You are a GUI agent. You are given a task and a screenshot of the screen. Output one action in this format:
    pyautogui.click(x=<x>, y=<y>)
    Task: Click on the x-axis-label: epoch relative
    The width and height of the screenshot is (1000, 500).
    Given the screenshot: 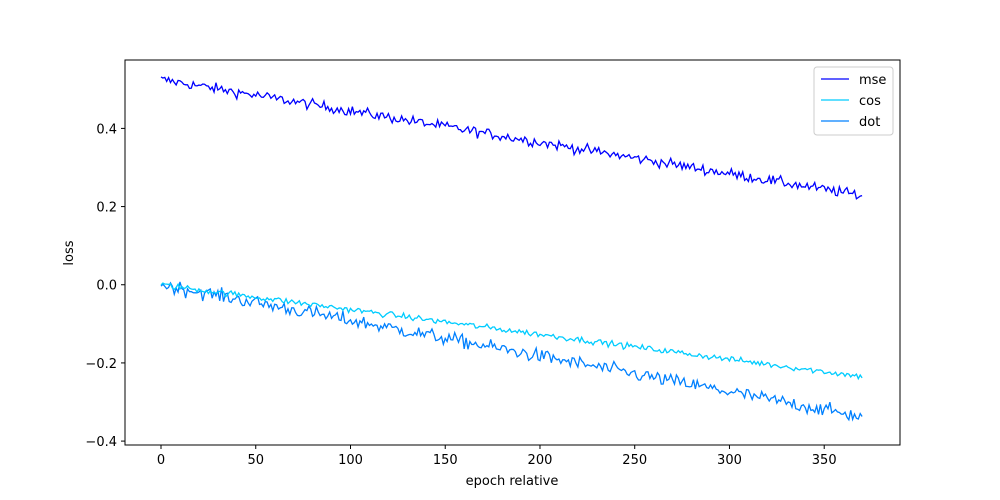 What is the action you would take?
    pyautogui.click(x=512, y=481)
    